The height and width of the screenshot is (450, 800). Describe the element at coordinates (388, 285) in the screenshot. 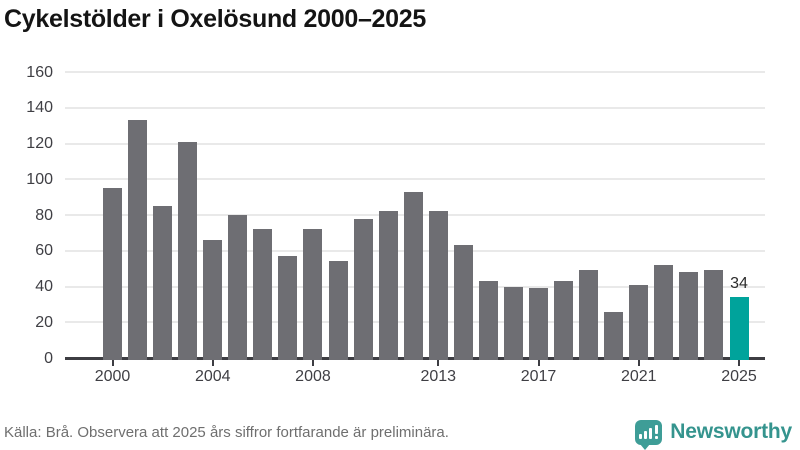

I see `bar-2011` at that location.